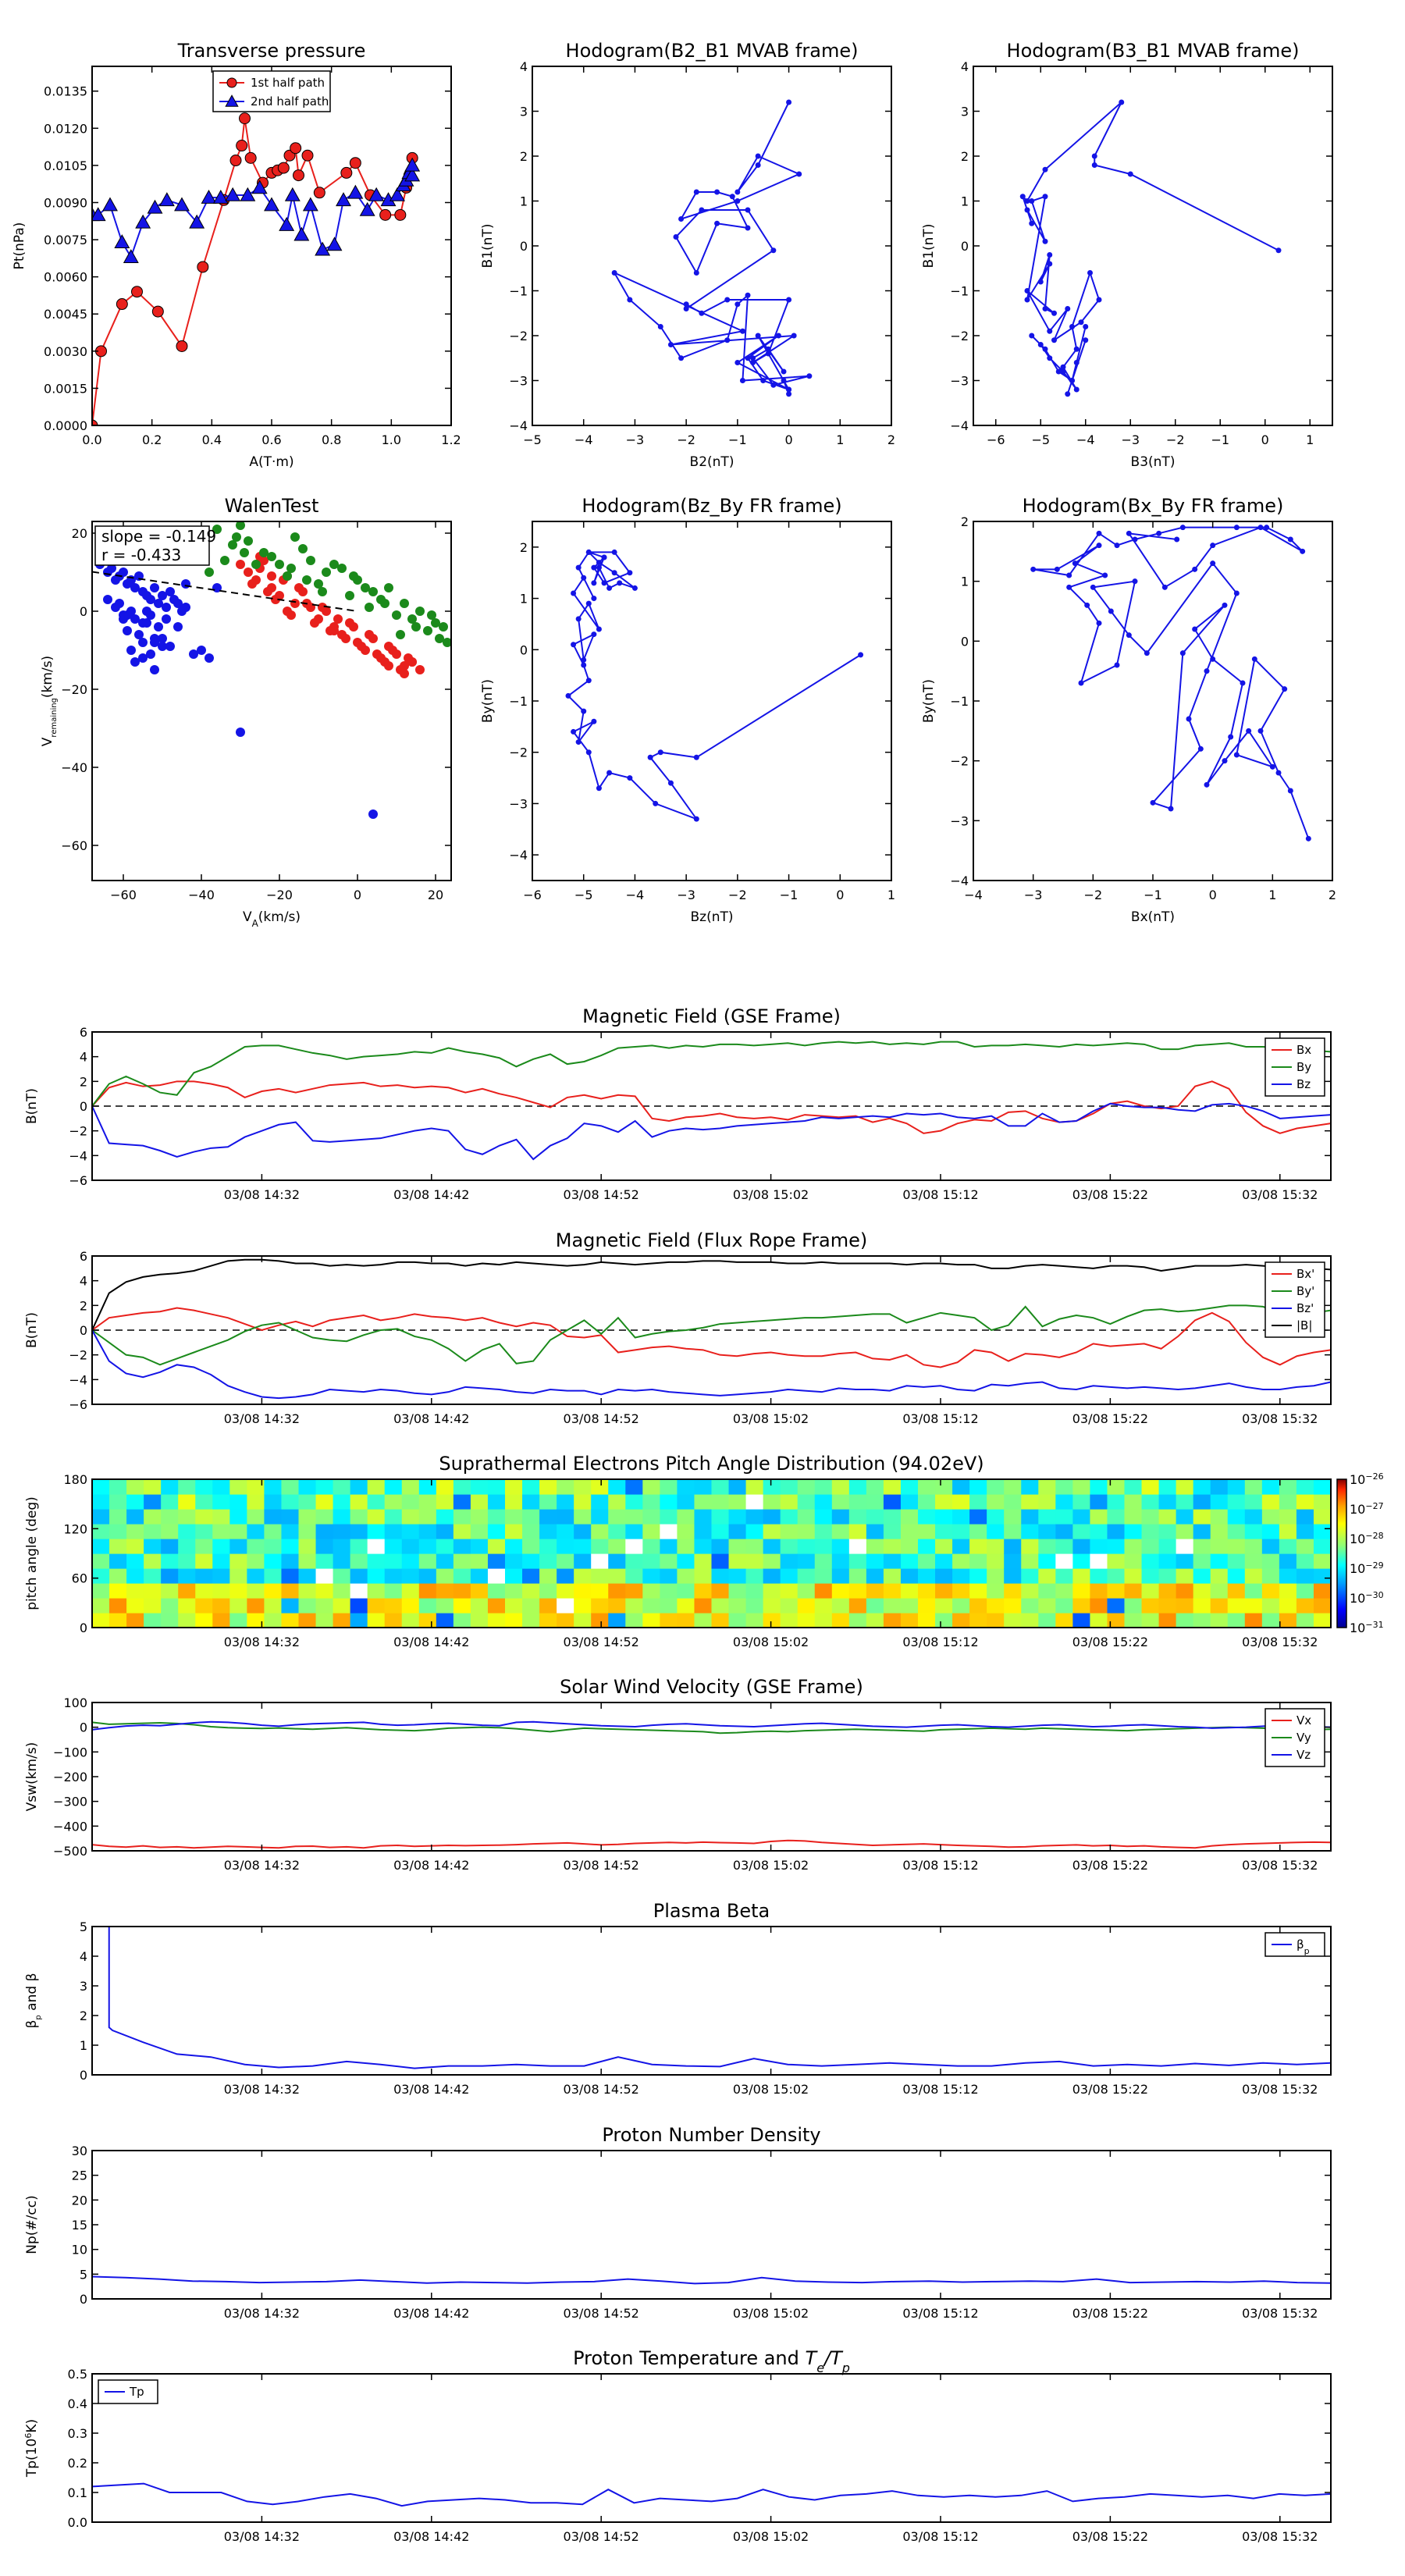 The width and height of the screenshot is (1405, 2576). What do you see at coordinates (70, 1802) in the screenshot?
I see `y-tick-label: −300` at bounding box center [70, 1802].